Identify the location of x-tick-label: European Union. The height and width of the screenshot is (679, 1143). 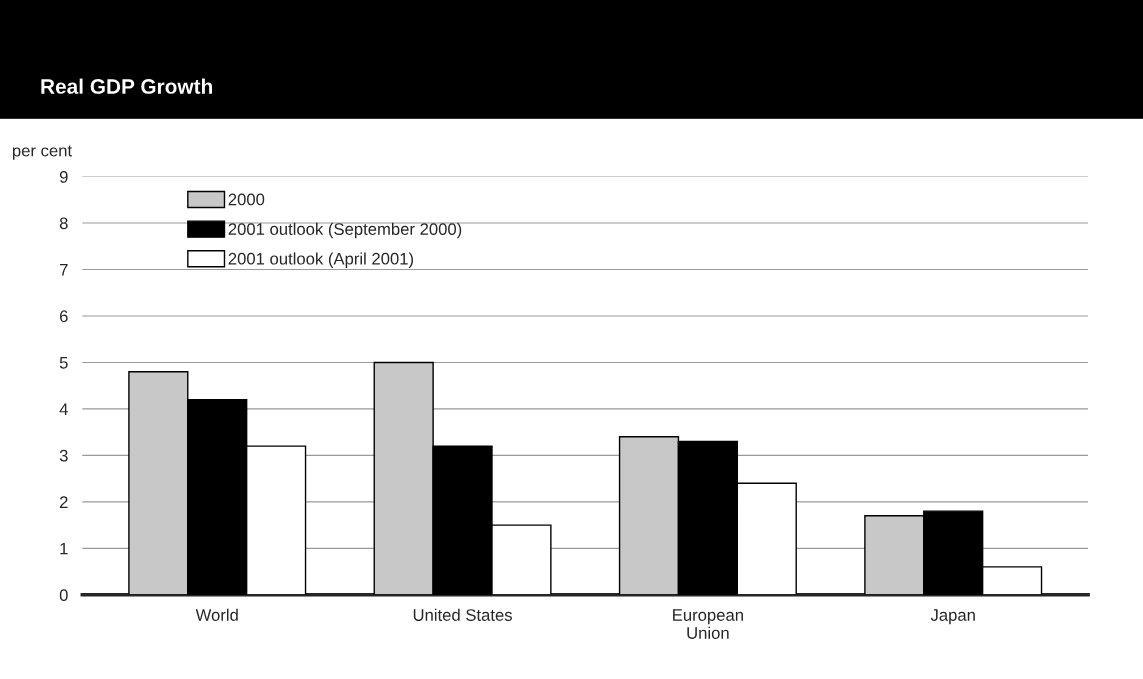
(708, 624).